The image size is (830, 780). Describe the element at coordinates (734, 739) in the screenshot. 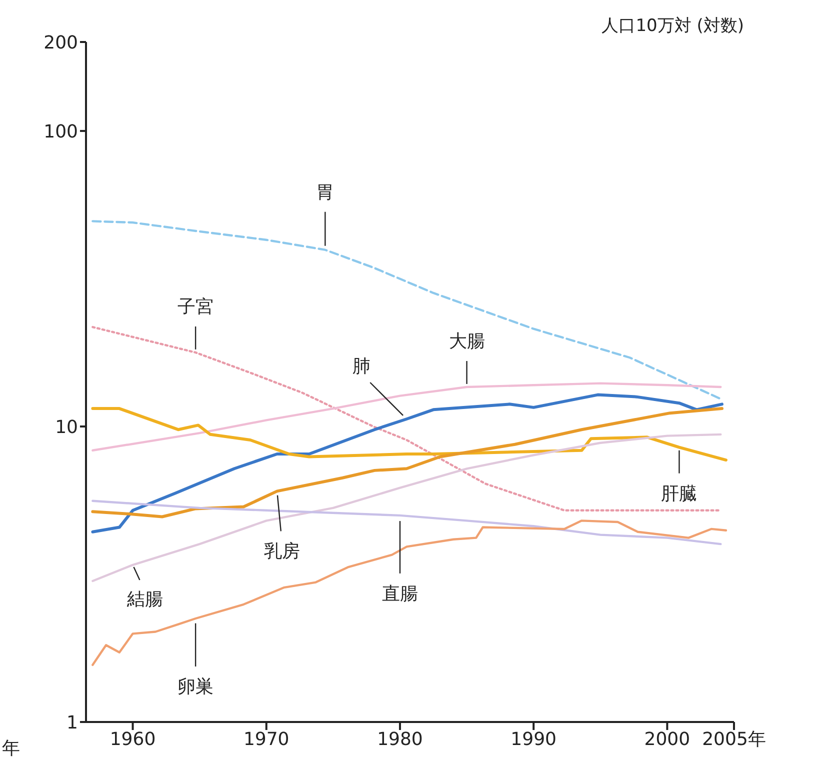

I see `x-tick-label: 2005年` at that location.